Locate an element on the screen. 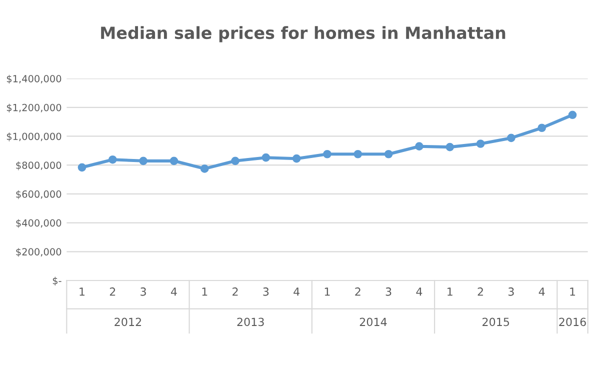  y-tick-label: $200,000 is located at coordinates (39, 252).